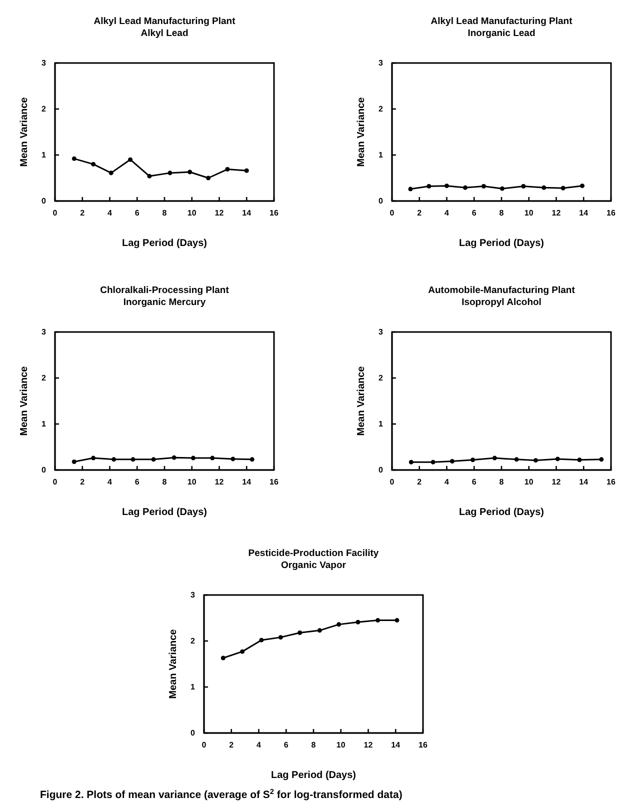 This screenshot has height=806, width=629. Describe the element at coordinates (313, 565) in the screenshot. I see `chart-subtitle: Organic Vapor` at that location.